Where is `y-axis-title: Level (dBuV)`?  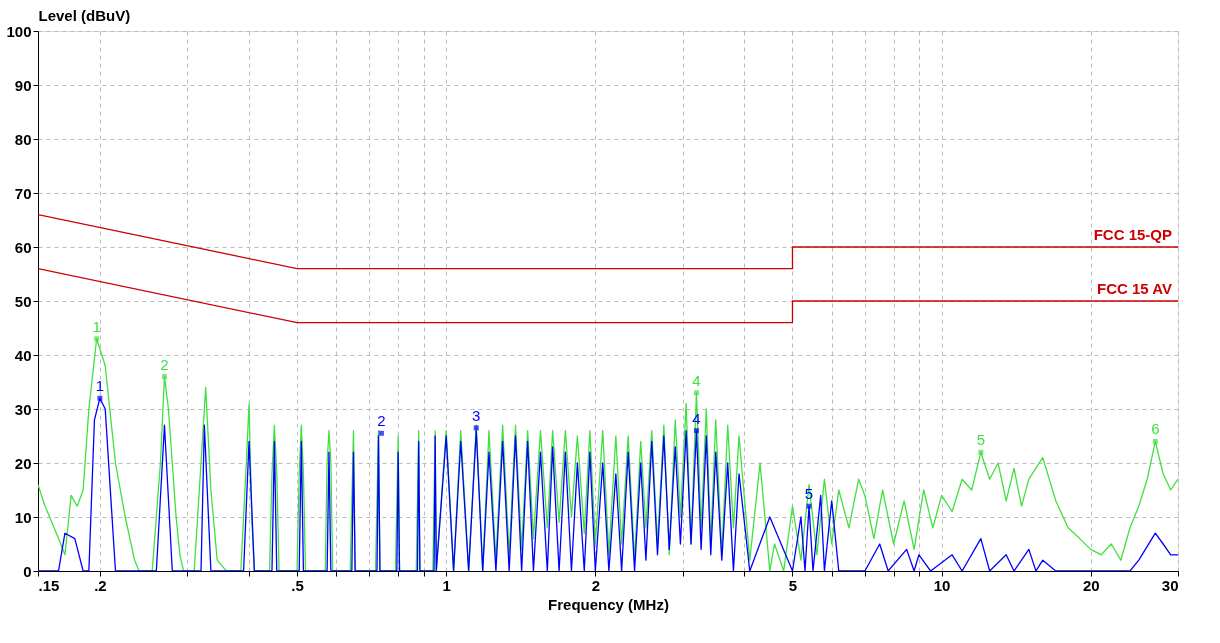 y-axis-title: Level (dBuV) is located at coordinates (84, 15).